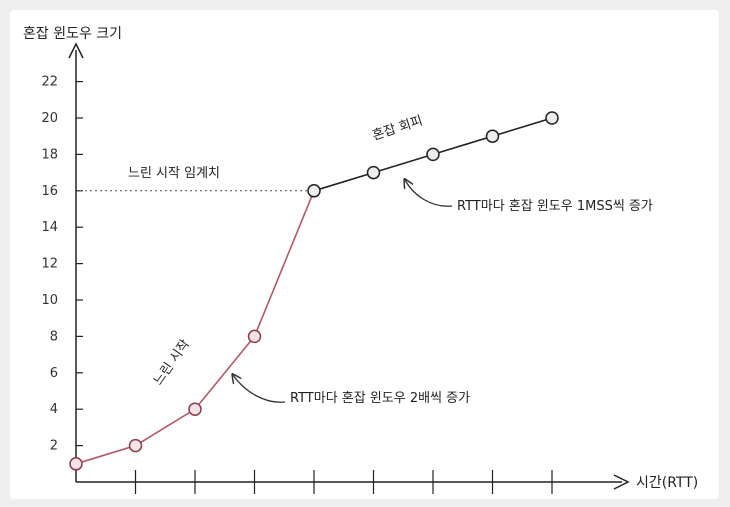  What do you see at coordinates (667, 483) in the screenshot?
I see `x-axis-title: 시간(RTT)` at bounding box center [667, 483].